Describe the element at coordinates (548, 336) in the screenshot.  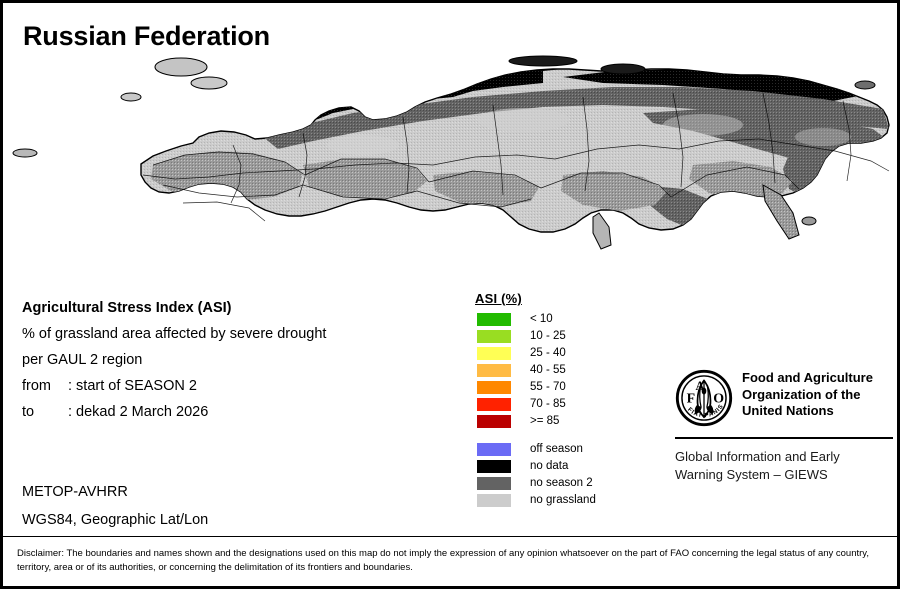
I see `legend-label: 10 - 25` at that location.